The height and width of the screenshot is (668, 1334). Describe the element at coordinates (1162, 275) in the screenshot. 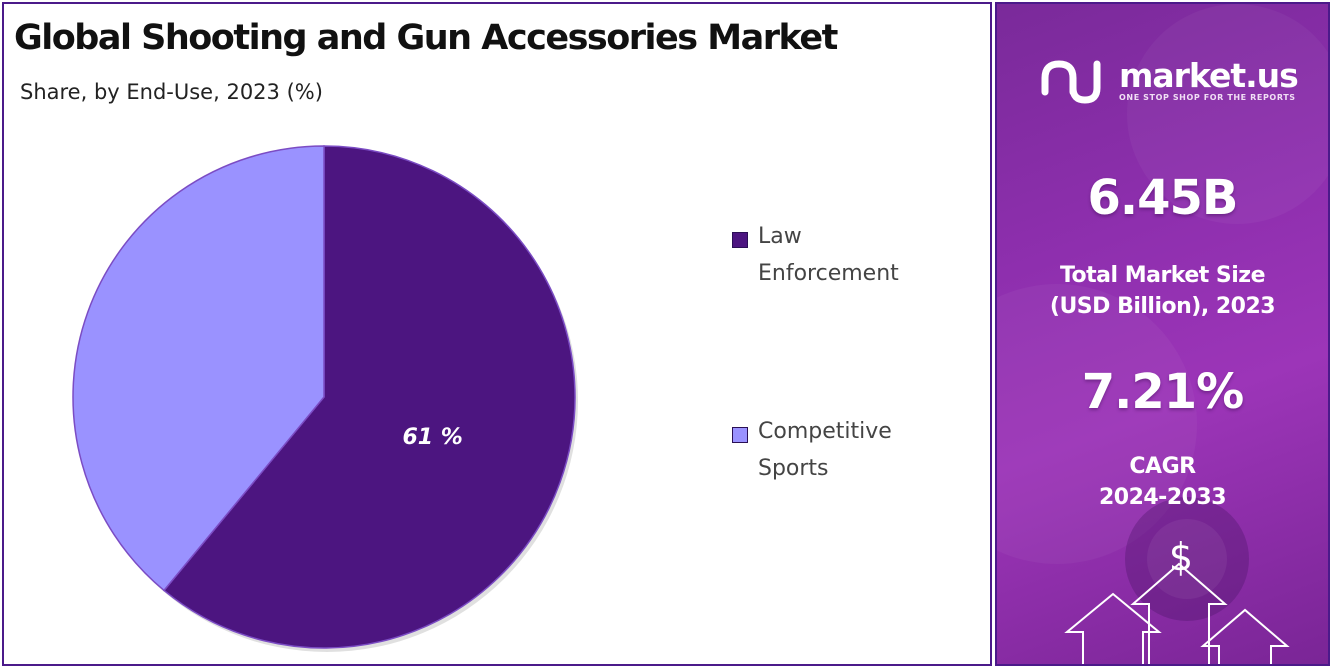

I see `market-size-label-1: Total Market Size` at that location.